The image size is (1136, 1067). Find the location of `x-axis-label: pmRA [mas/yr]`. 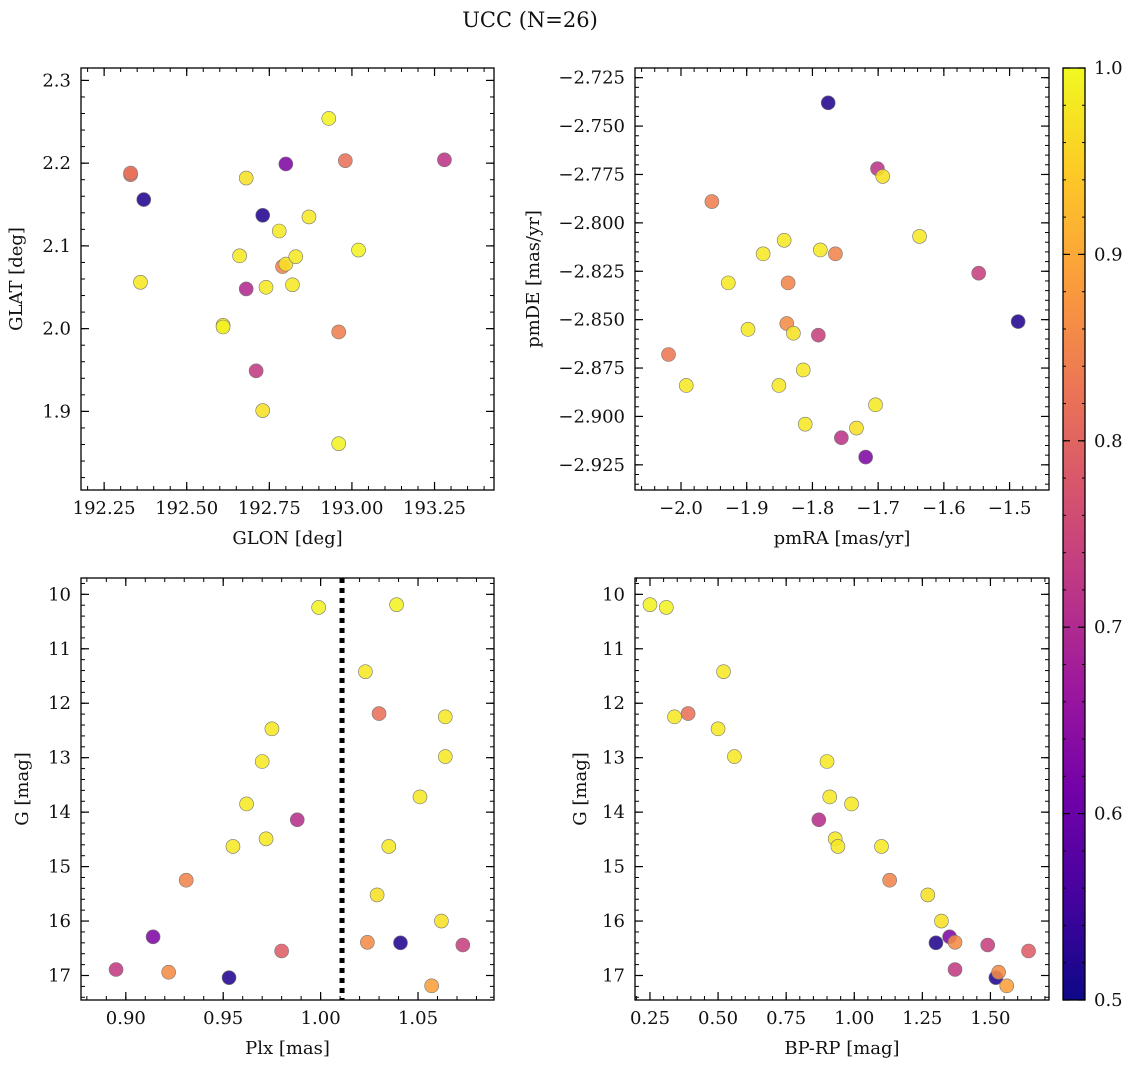

x-axis-label: pmRA [mas/yr] is located at coordinates (842, 538).